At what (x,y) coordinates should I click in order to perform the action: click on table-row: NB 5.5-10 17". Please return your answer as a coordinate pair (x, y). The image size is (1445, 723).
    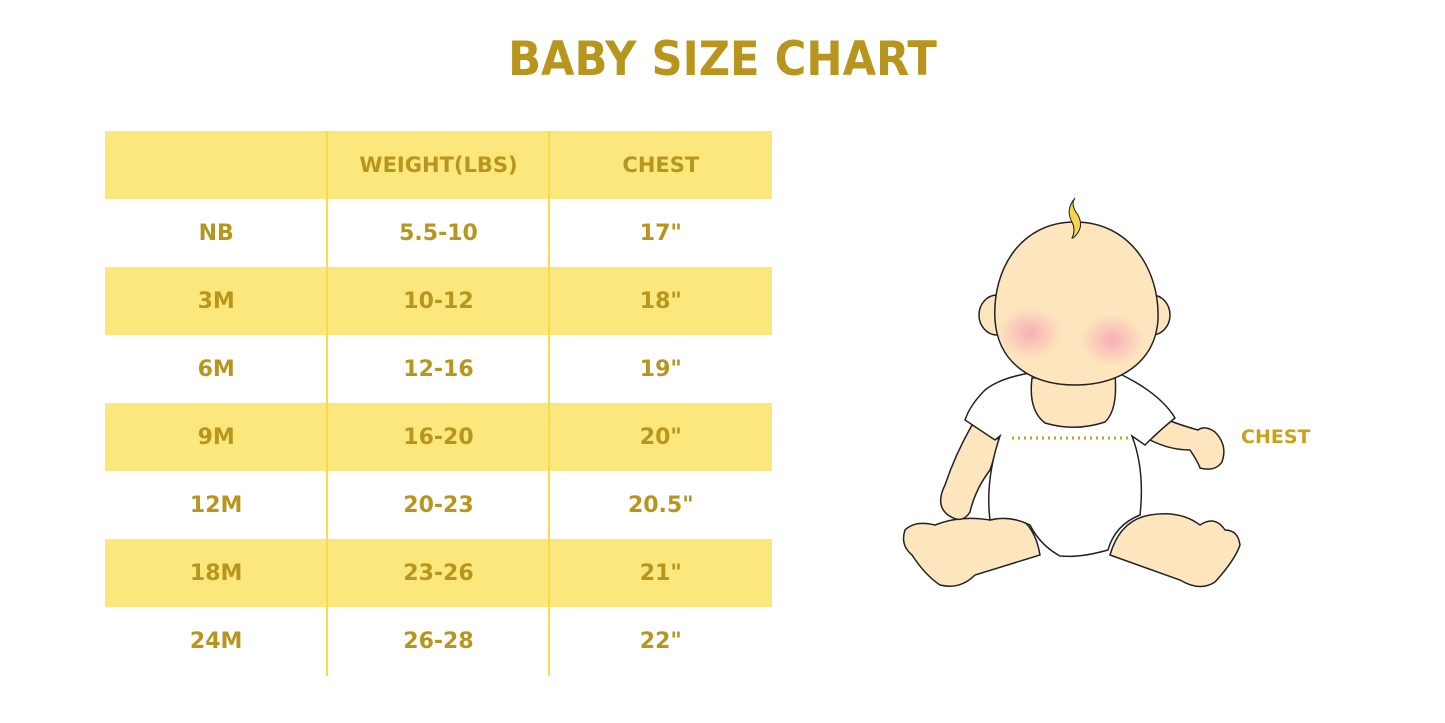
    Looking at the image, I should click on (438, 233).